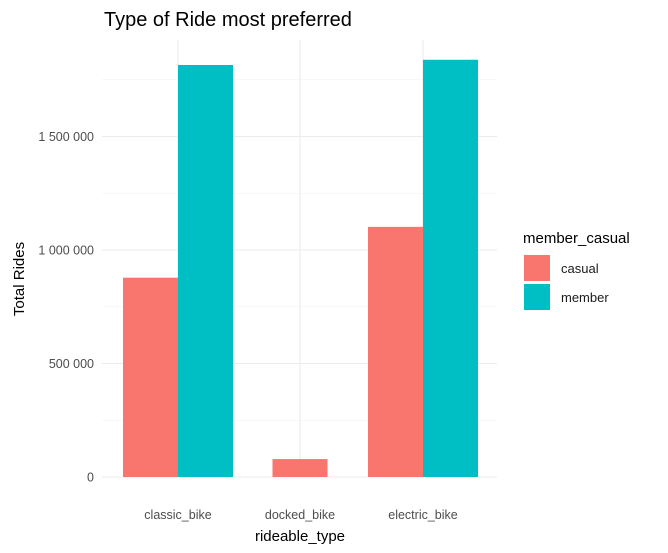 The height and width of the screenshot is (553, 668). I want to click on chart-title: Type of Ride most preferred, so click(228, 20).